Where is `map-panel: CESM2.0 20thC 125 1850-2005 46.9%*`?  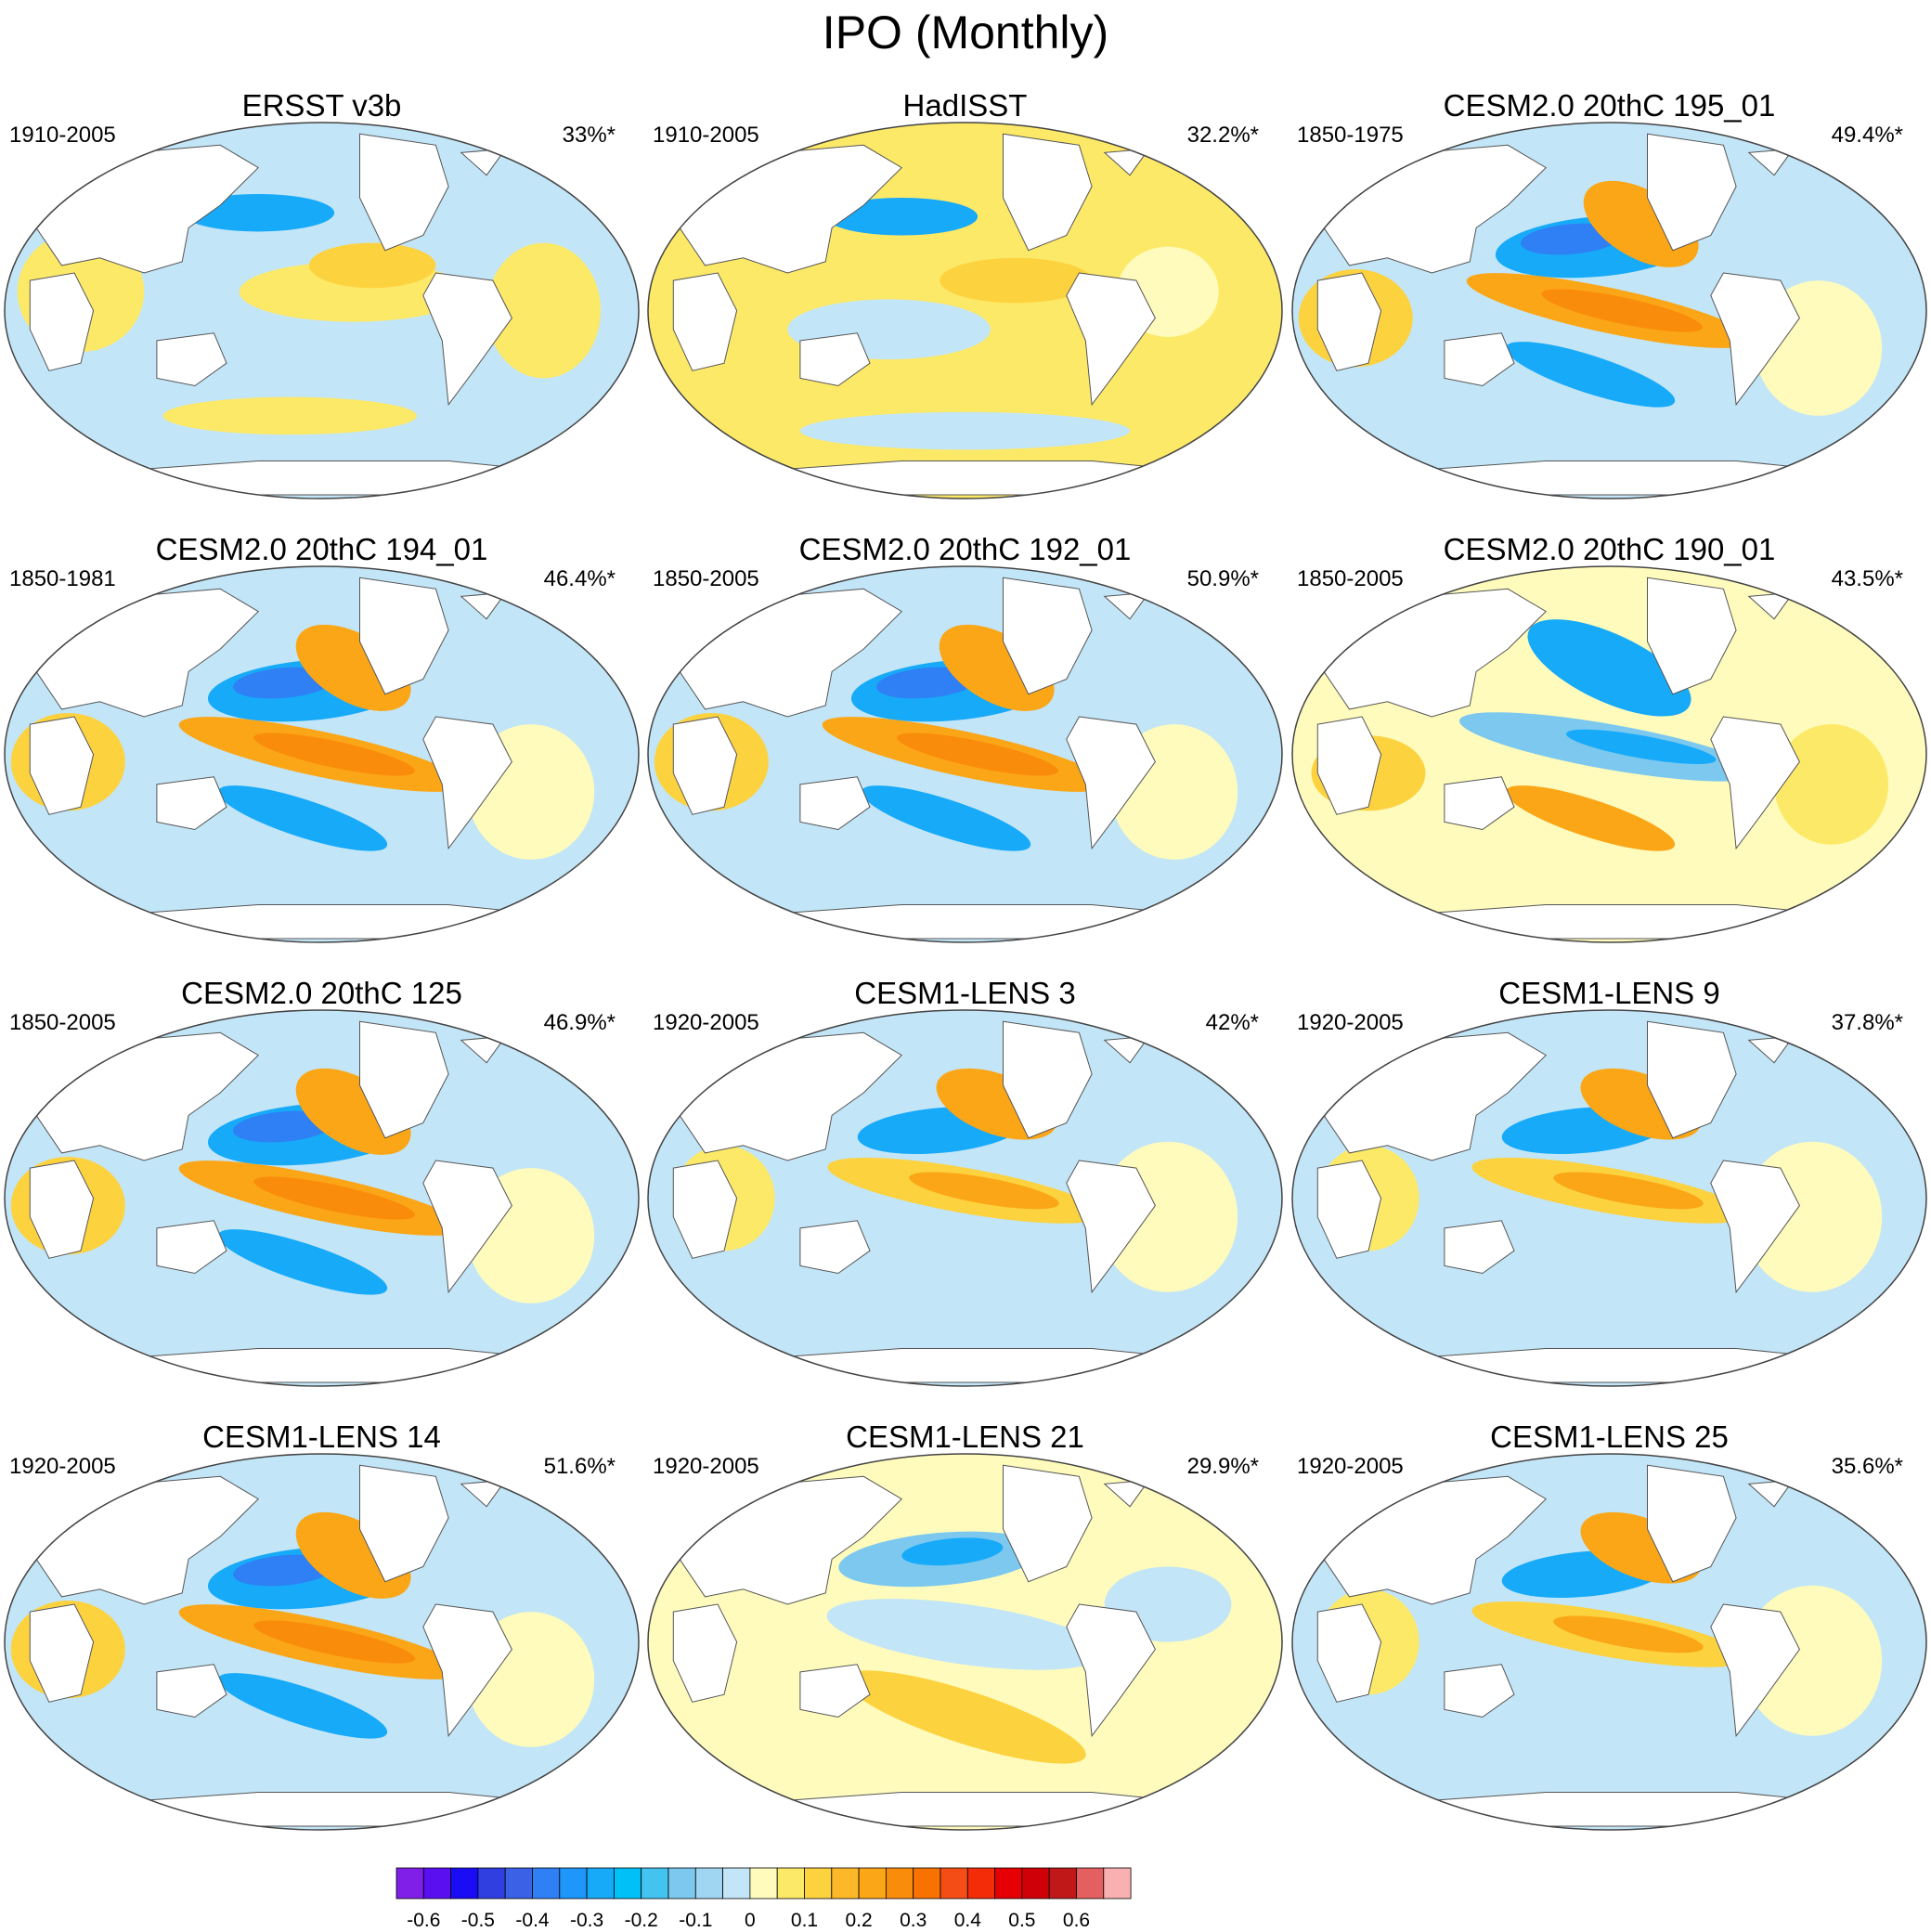 map-panel: CESM2.0 20thC 125 1850-2005 46.9%* is located at coordinates (321, 1137).